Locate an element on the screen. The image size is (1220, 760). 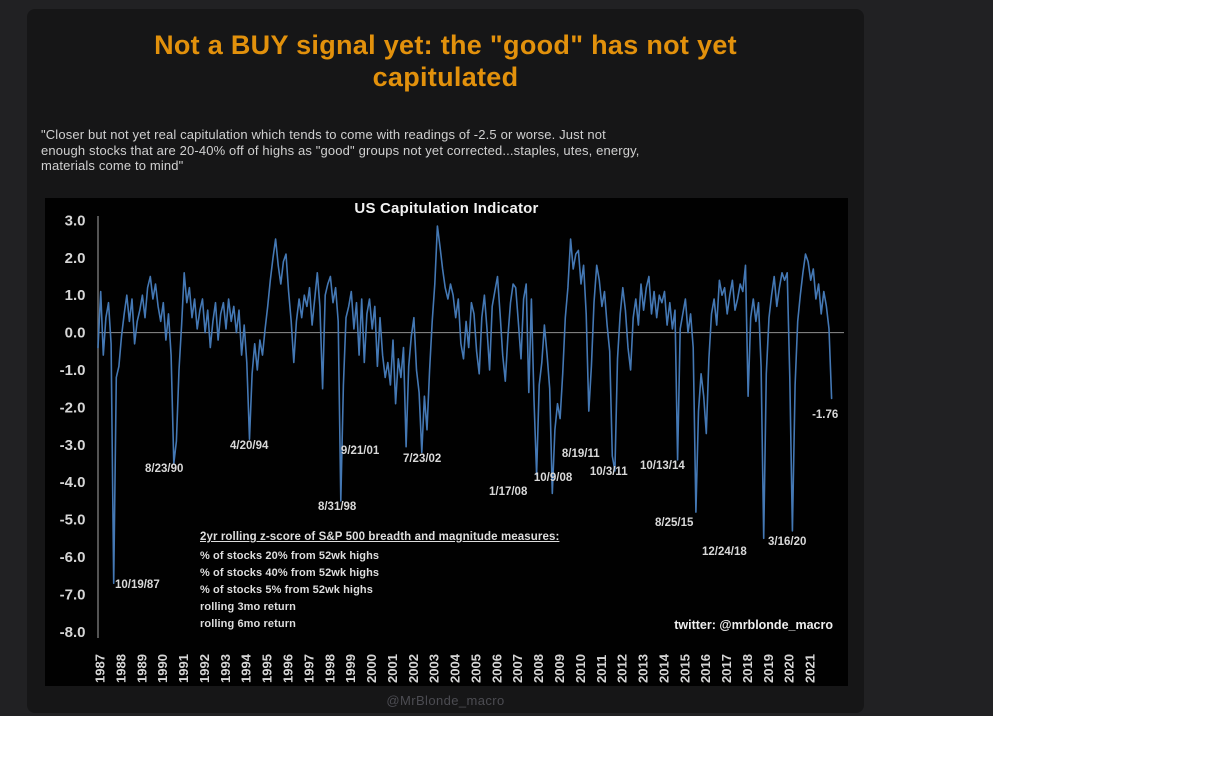
x-tick-label: 2005 is located at coordinates (475, 668).